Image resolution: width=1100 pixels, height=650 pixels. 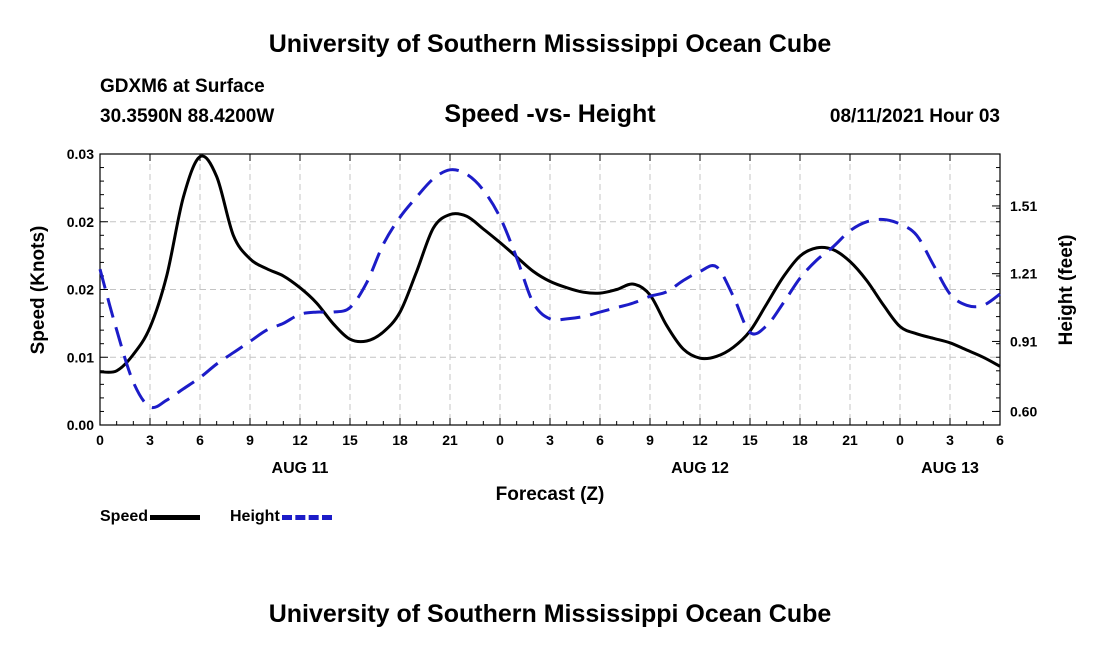 What do you see at coordinates (175, 517) in the screenshot?
I see `legend-speed-swatch` at bounding box center [175, 517].